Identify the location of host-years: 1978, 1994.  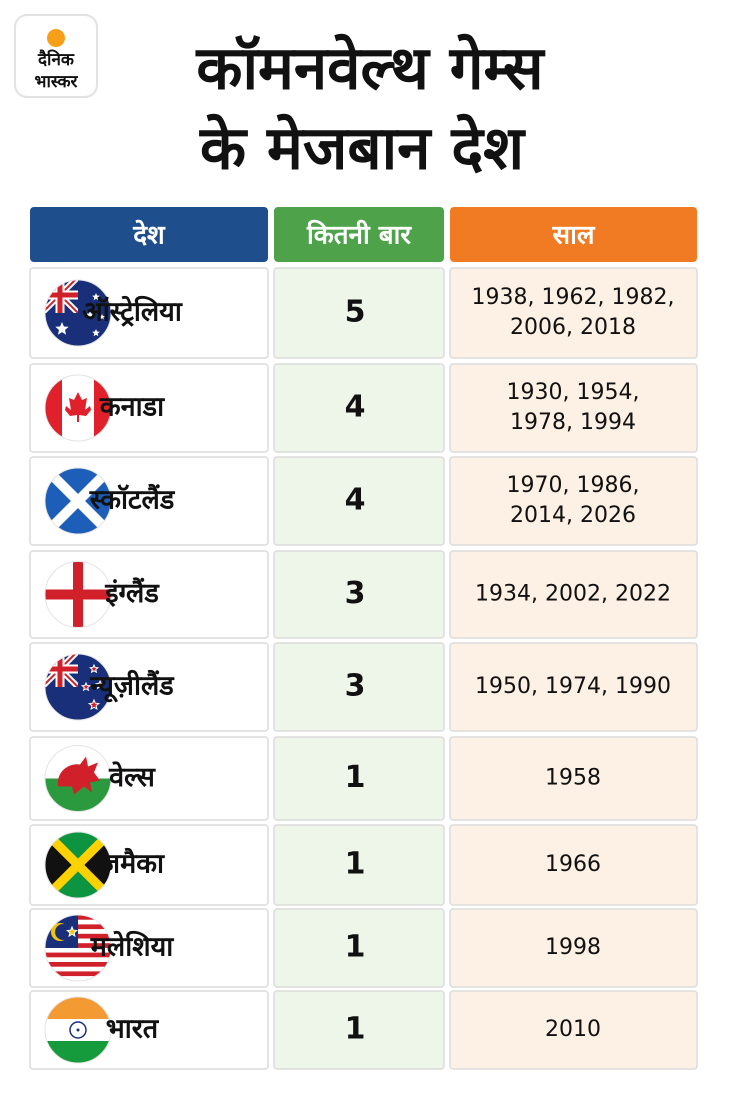
(573, 422).